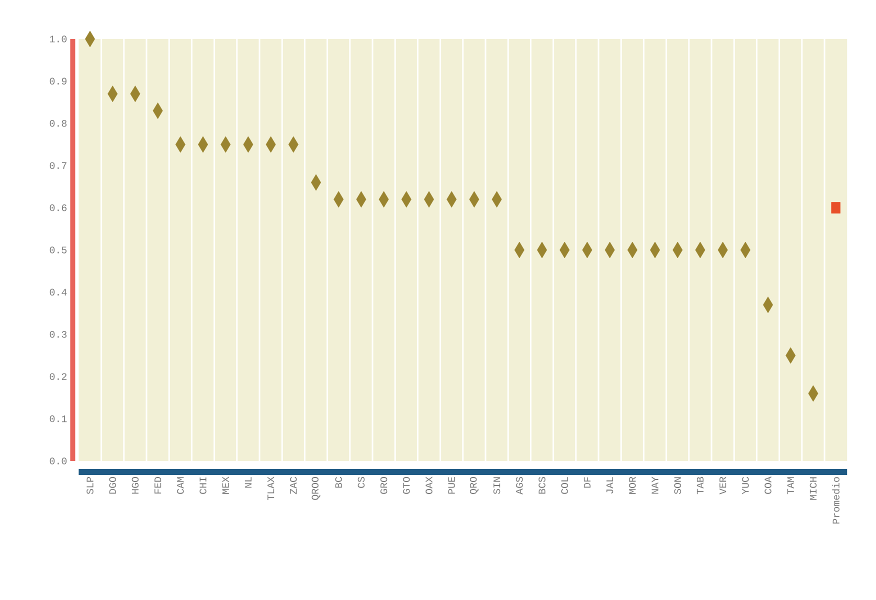 Image resolution: width=876 pixels, height=600 pixels. I want to click on x-tick-label: DF, so click(587, 482).